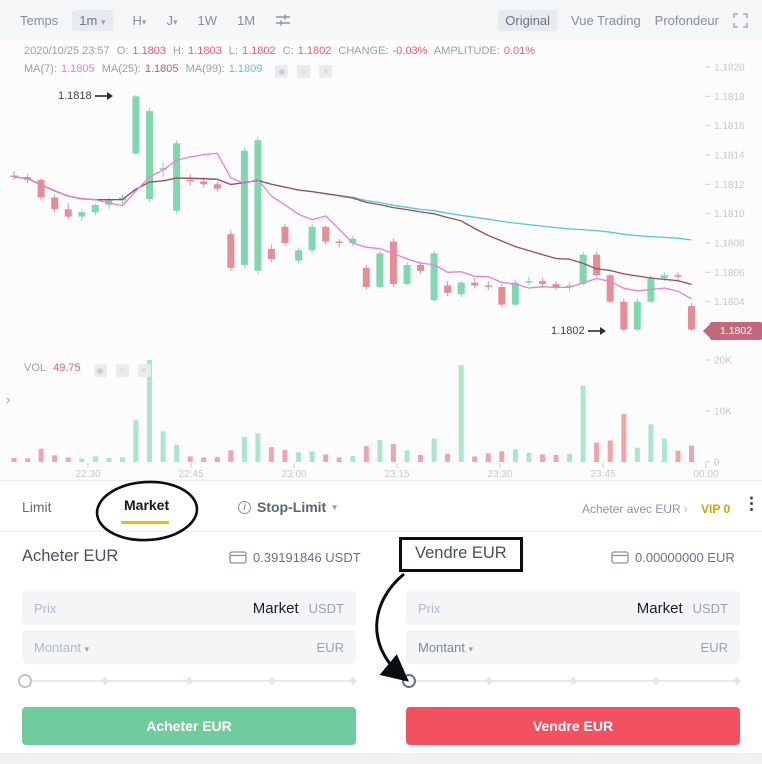 The width and height of the screenshot is (762, 764). What do you see at coordinates (147, 505) in the screenshot?
I see `tab-market: Market` at bounding box center [147, 505].